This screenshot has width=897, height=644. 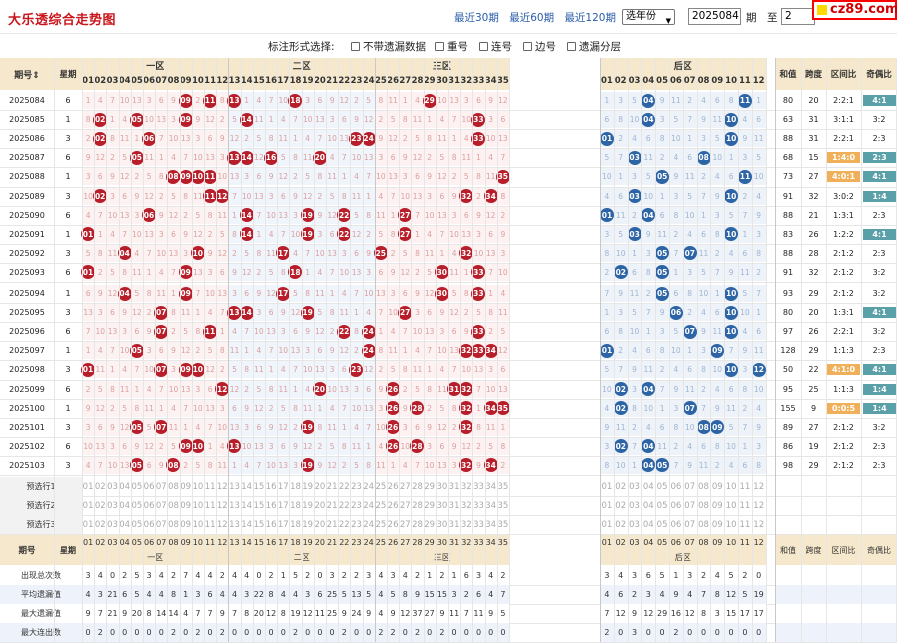 I want to click on preselect-number: 30, so click(x=442, y=524).